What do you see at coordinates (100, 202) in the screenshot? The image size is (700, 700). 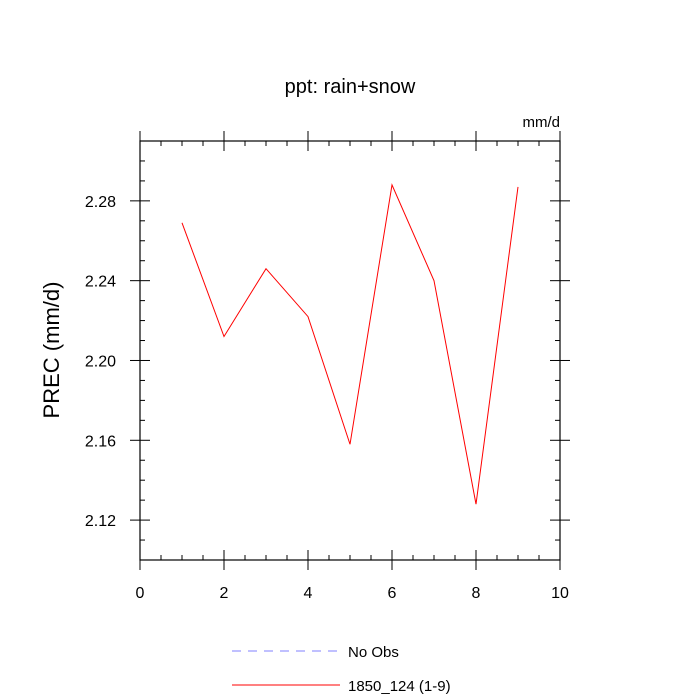 I see `y-tick-label: 2.28` at bounding box center [100, 202].